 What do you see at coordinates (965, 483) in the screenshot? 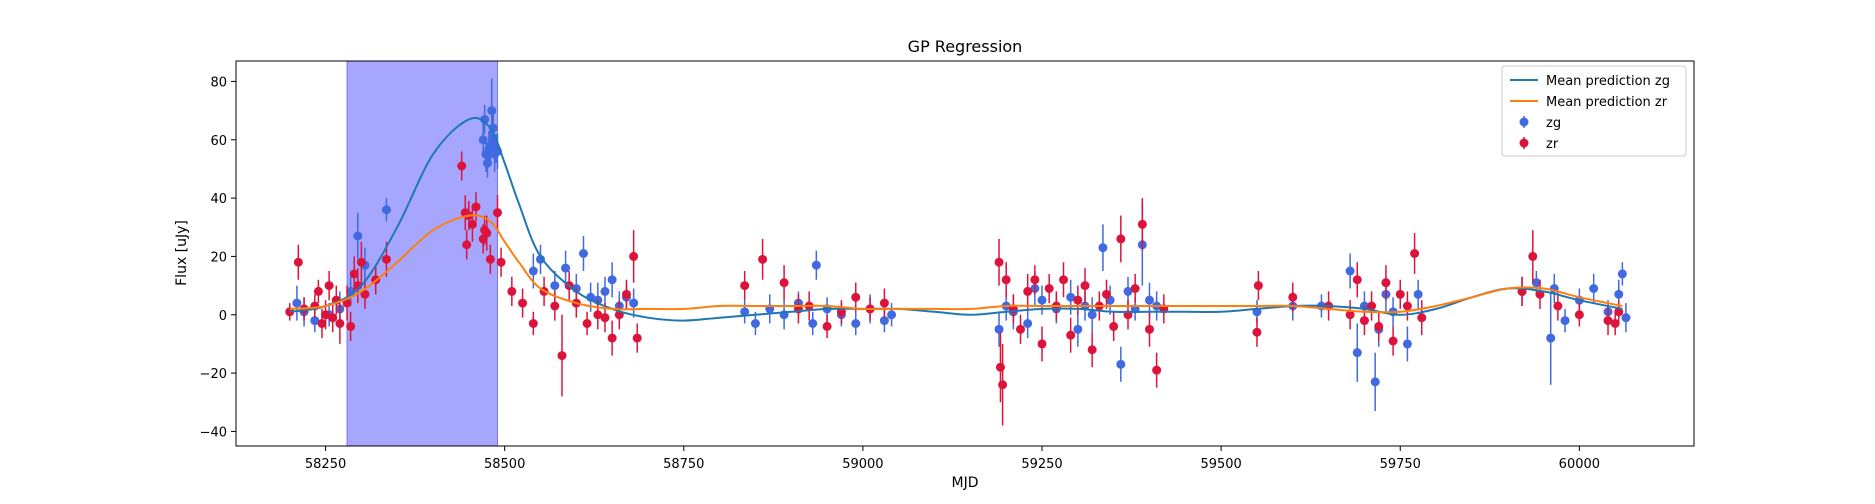
I see `x-axis-label: MJD` at bounding box center [965, 483].